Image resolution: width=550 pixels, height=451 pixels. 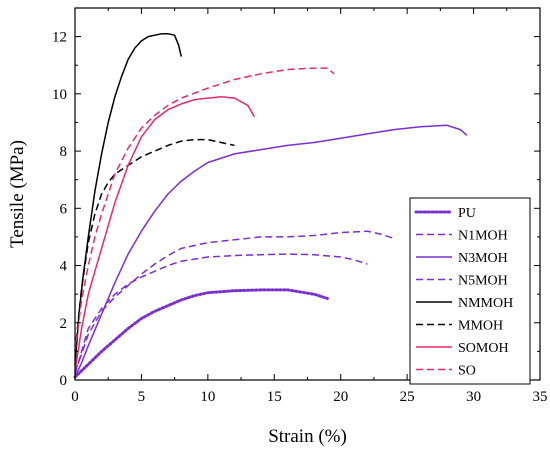 I want to click on legend: PU N1MOH N3MOH N5MOH NMMOH MMOH SOMOH SO, so click(x=470, y=291).